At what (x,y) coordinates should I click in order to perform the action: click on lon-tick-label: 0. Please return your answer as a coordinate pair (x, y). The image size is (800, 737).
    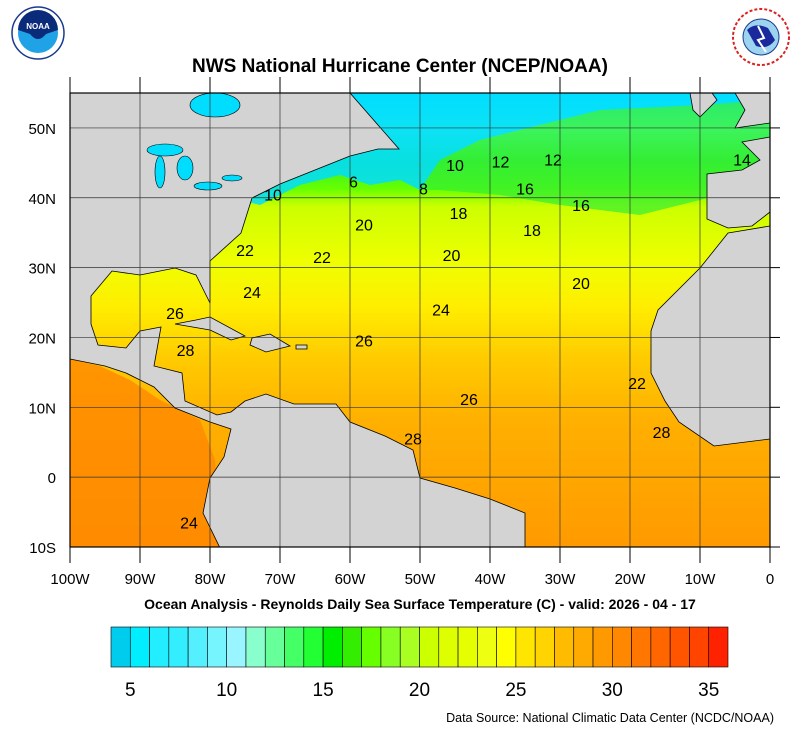
    Looking at the image, I should click on (770, 579).